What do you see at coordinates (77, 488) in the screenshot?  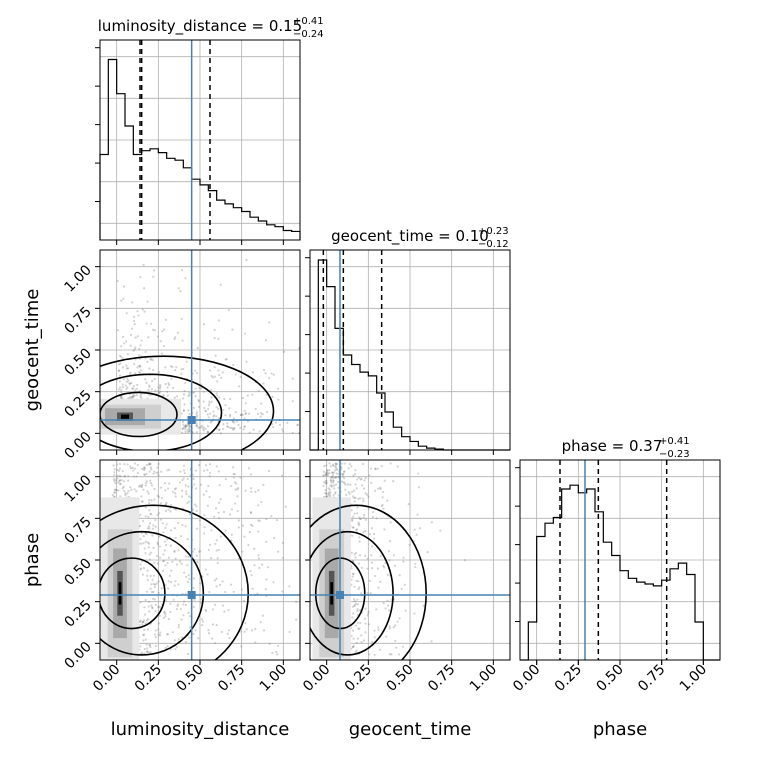 I see `row-2-ytick-label-4: 1.00` at bounding box center [77, 488].